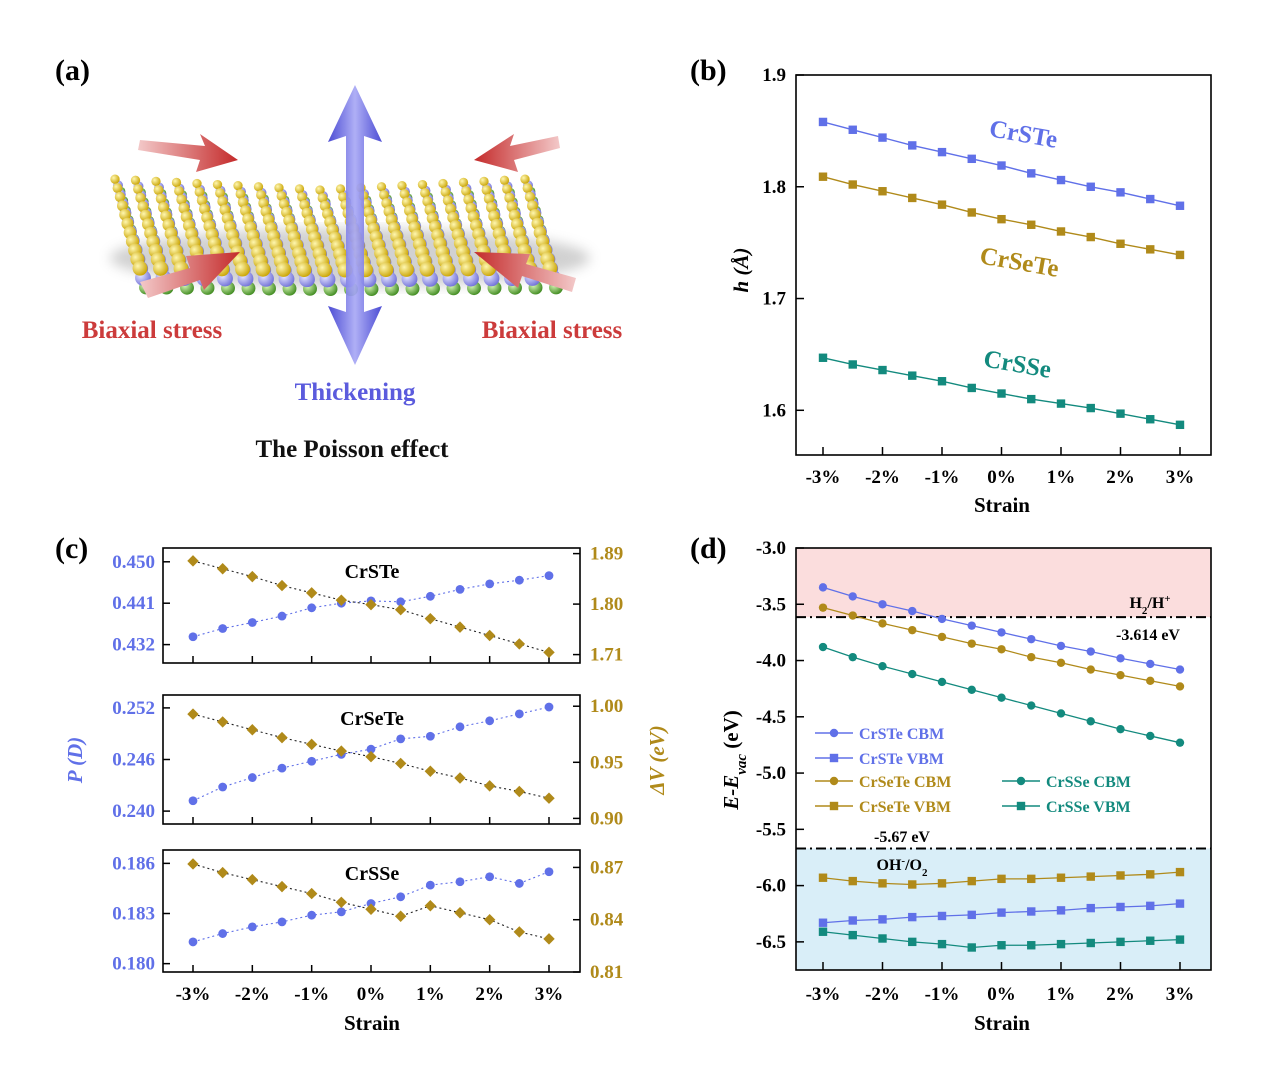 The width and height of the screenshot is (1266, 1074). What do you see at coordinates (882, 477) in the screenshot?
I see `x-tick-label-b: -2%` at bounding box center [882, 477].